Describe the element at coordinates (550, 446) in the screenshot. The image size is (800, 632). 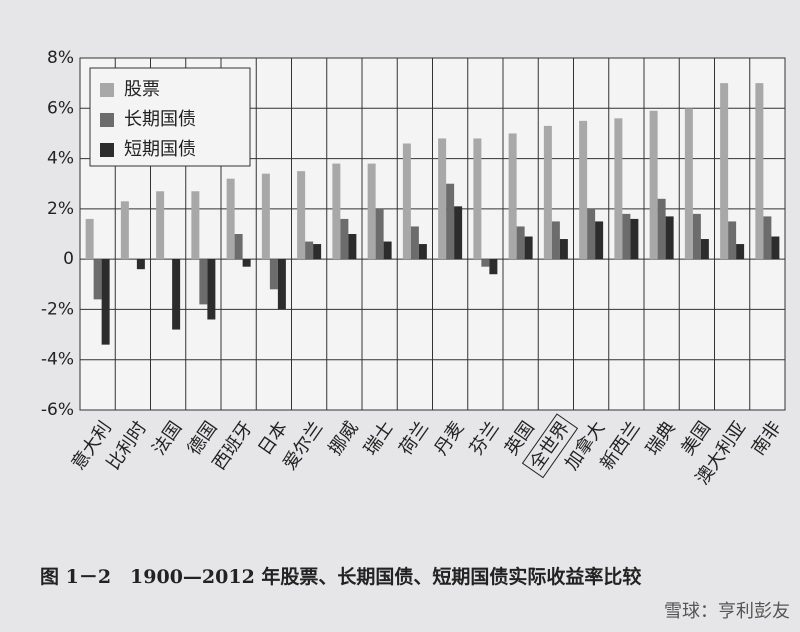
I see `highlight-box` at that location.